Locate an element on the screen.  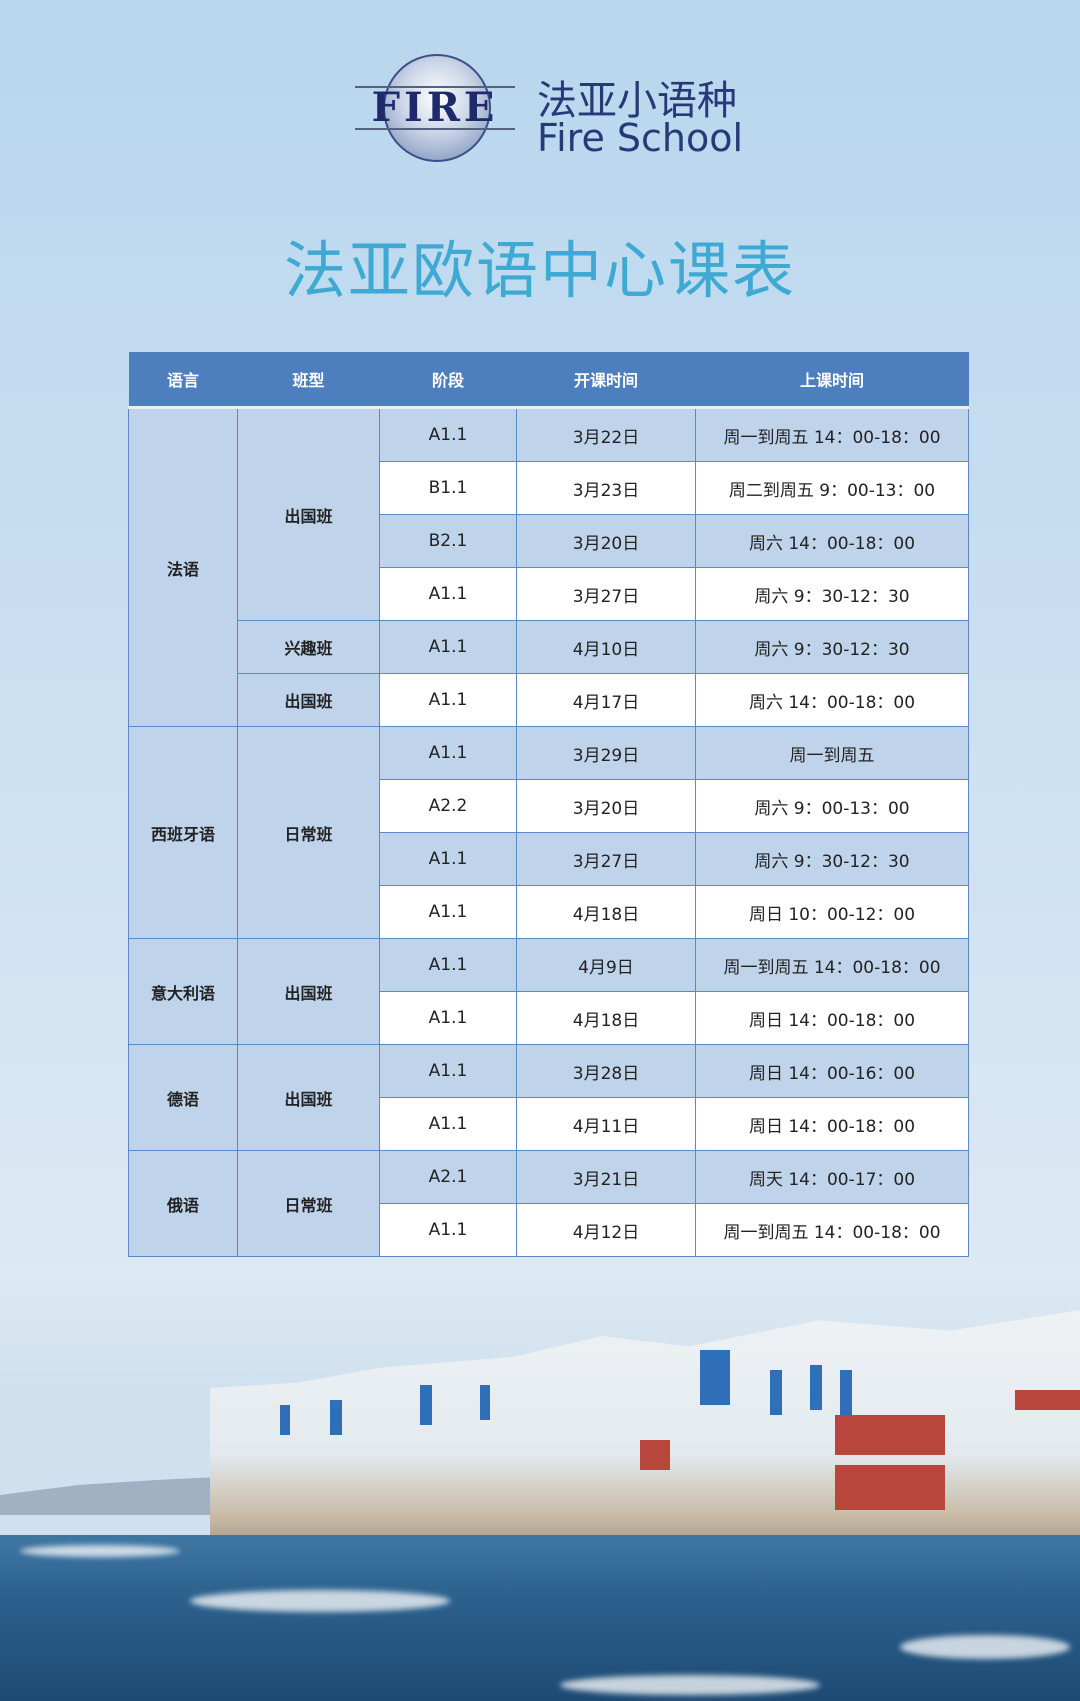
table-row: A1.1 4月18日 周日 14：00-18：00 is located at coordinates (549, 1018).